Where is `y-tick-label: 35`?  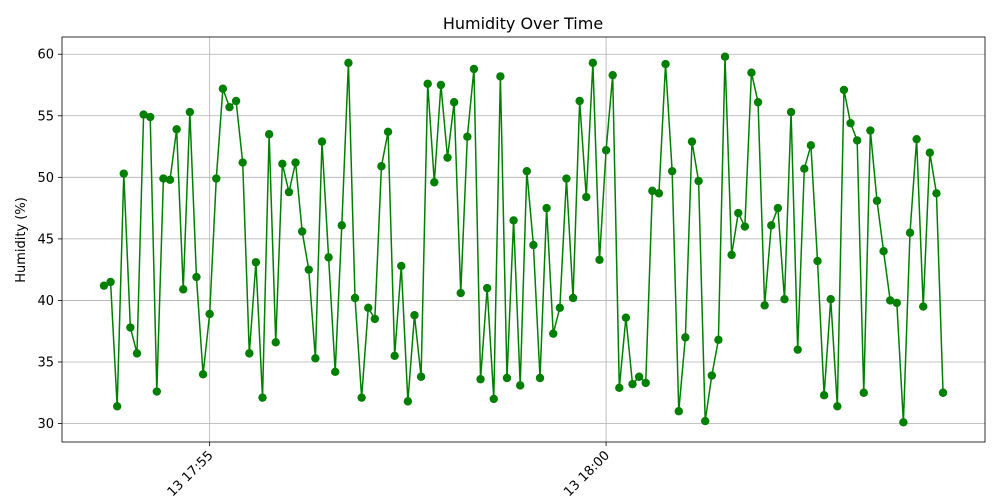 y-tick-label: 35 is located at coordinates (45, 362).